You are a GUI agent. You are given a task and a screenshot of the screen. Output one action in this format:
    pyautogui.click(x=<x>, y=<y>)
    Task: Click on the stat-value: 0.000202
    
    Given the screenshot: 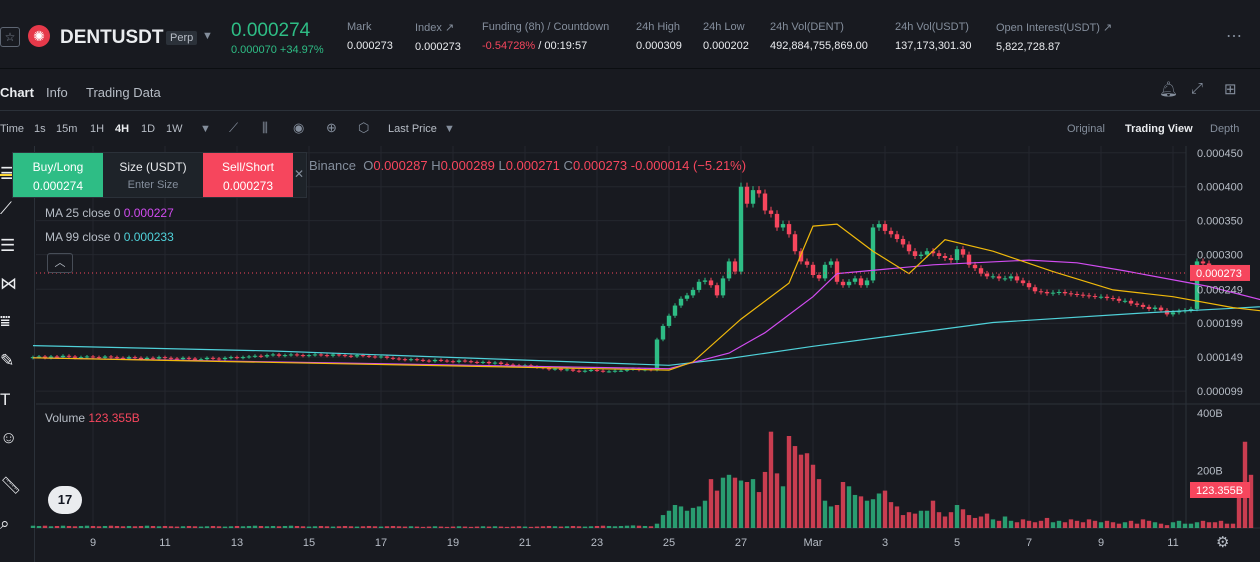 What is the action you would take?
    pyautogui.click(x=726, y=46)
    